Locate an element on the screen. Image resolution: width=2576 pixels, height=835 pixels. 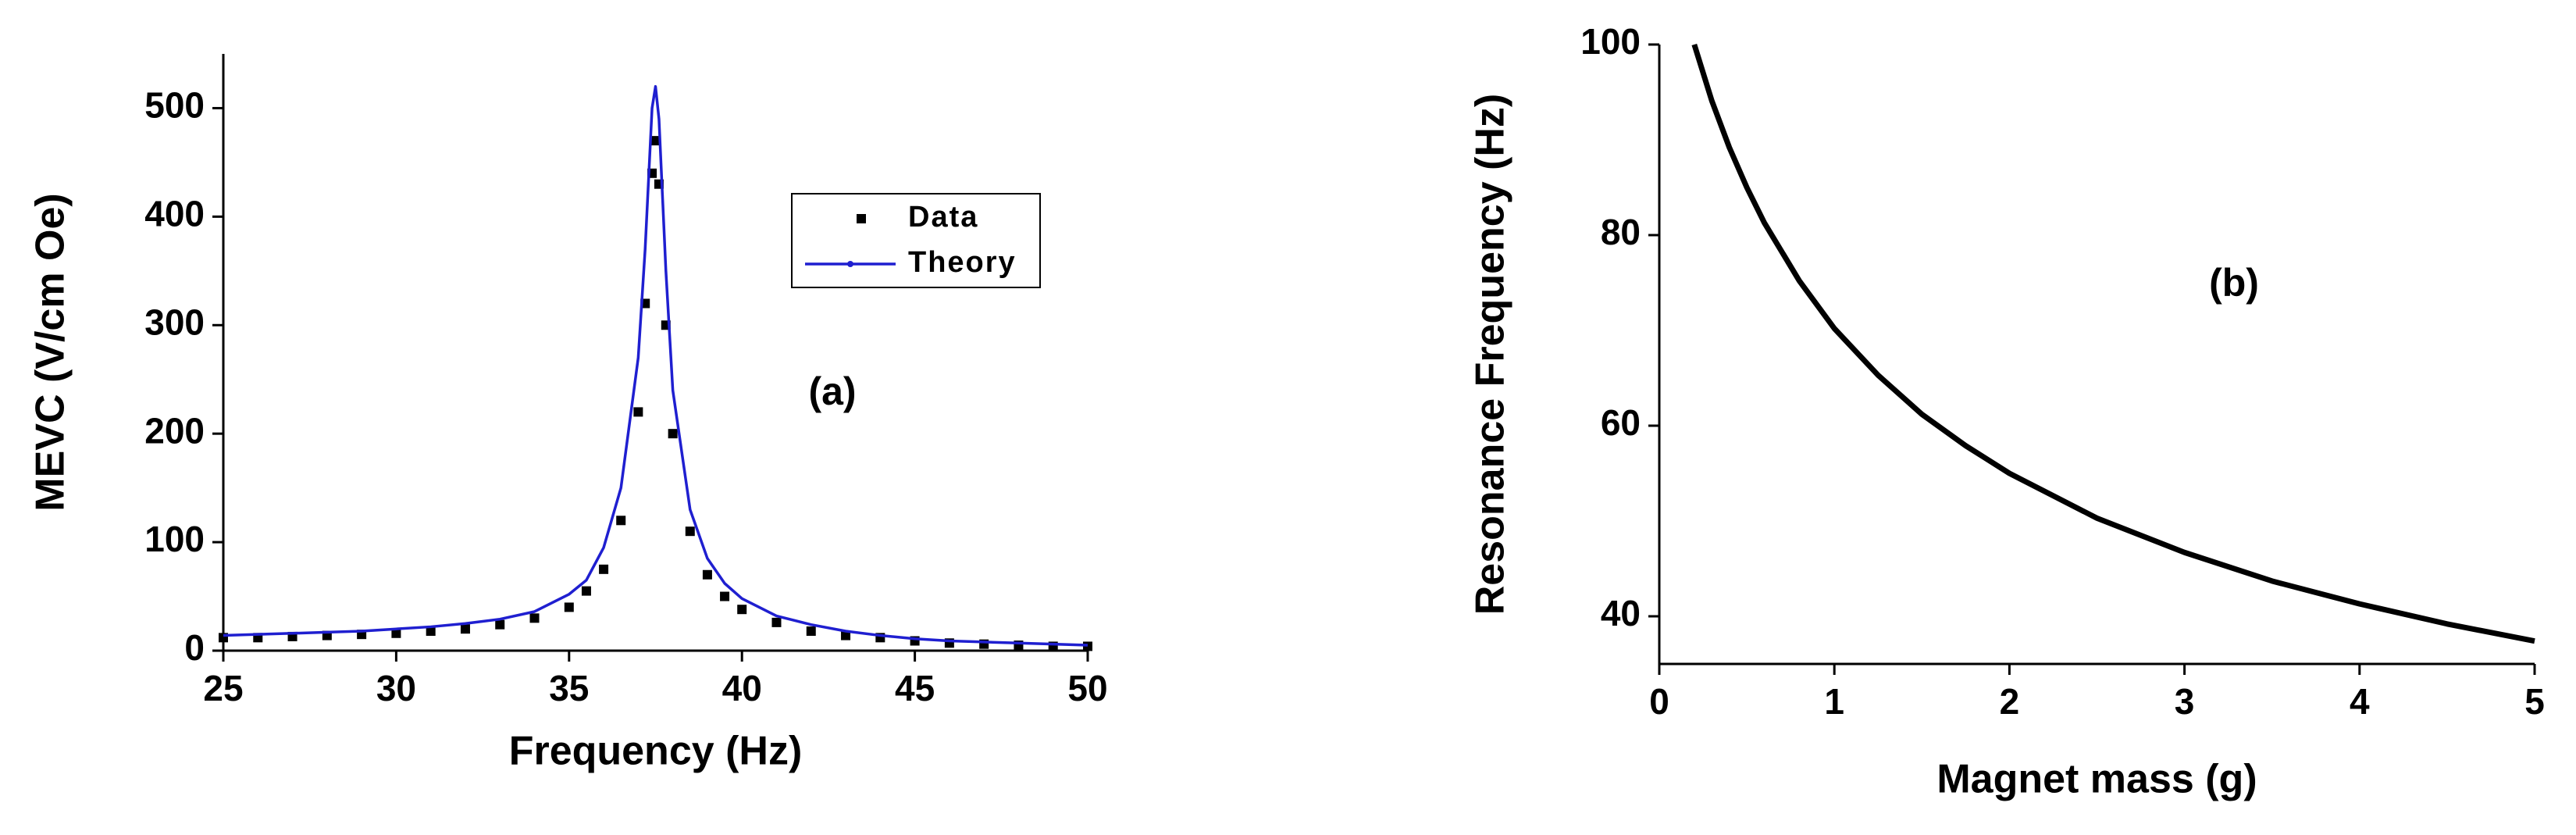
x-tick-label: 30 is located at coordinates (396, 688).